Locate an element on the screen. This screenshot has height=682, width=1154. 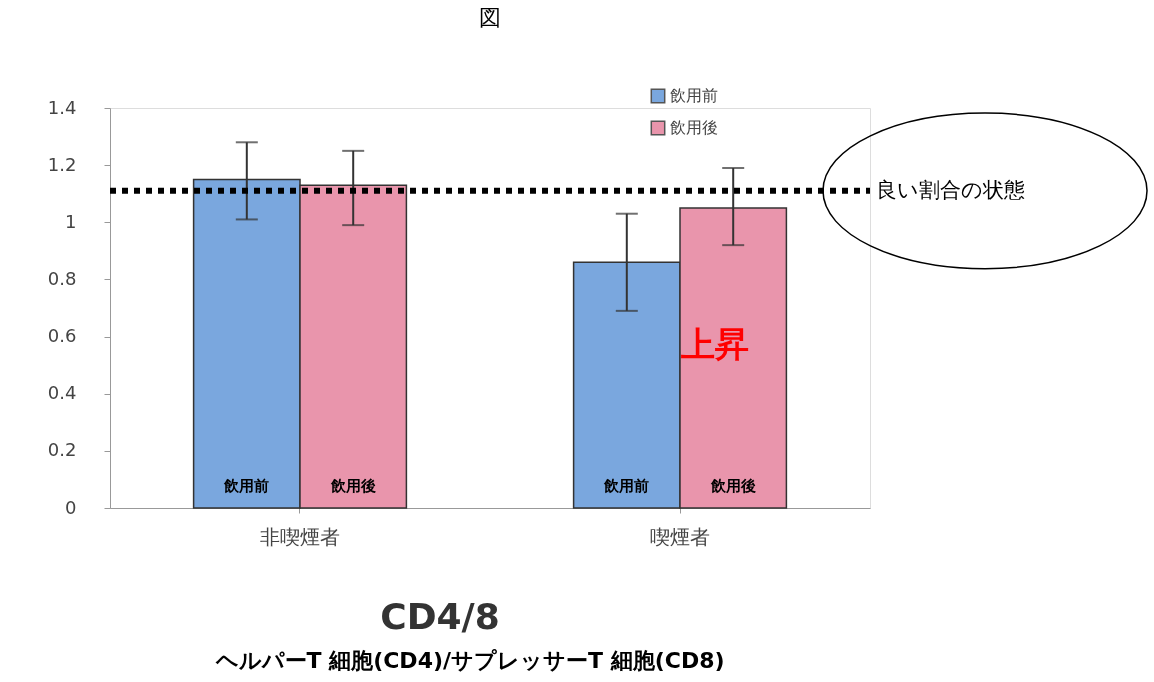
y-tick-label: 0.4 is located at coordinates (62, 393).